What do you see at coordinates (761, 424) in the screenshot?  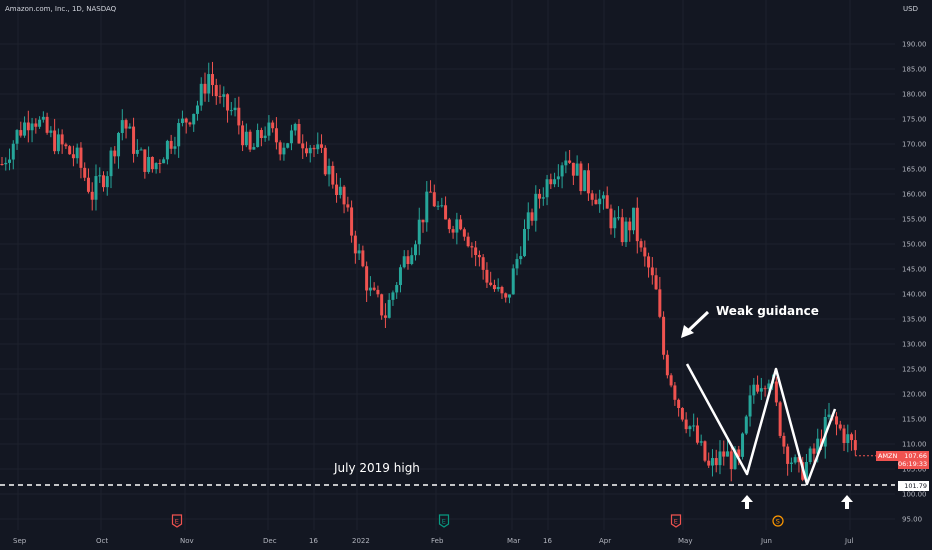 I see `double-bottom-zigzag` at bounding box center [761, 424].